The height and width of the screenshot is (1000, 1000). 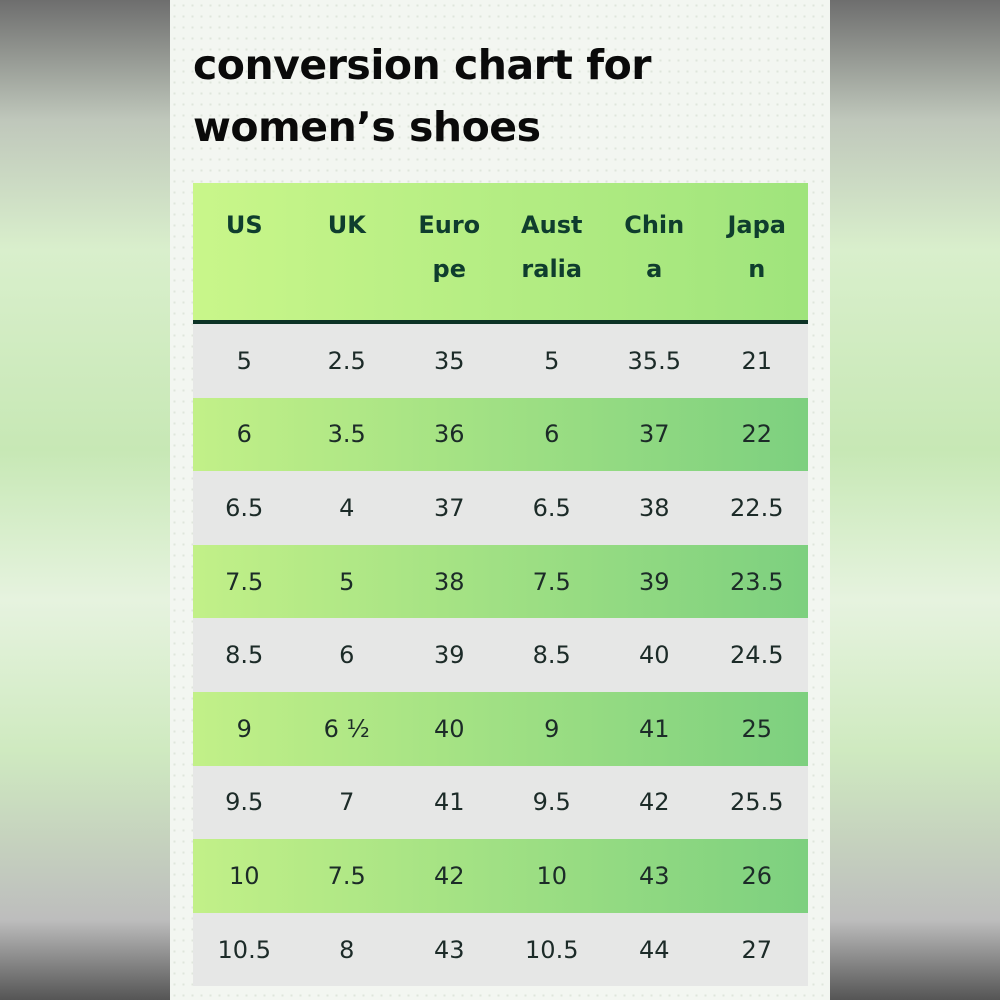 What do you see at coordinates (449, 434) in the screenshot?
I see `table-cell: 36` at bounding box center [449, 434].